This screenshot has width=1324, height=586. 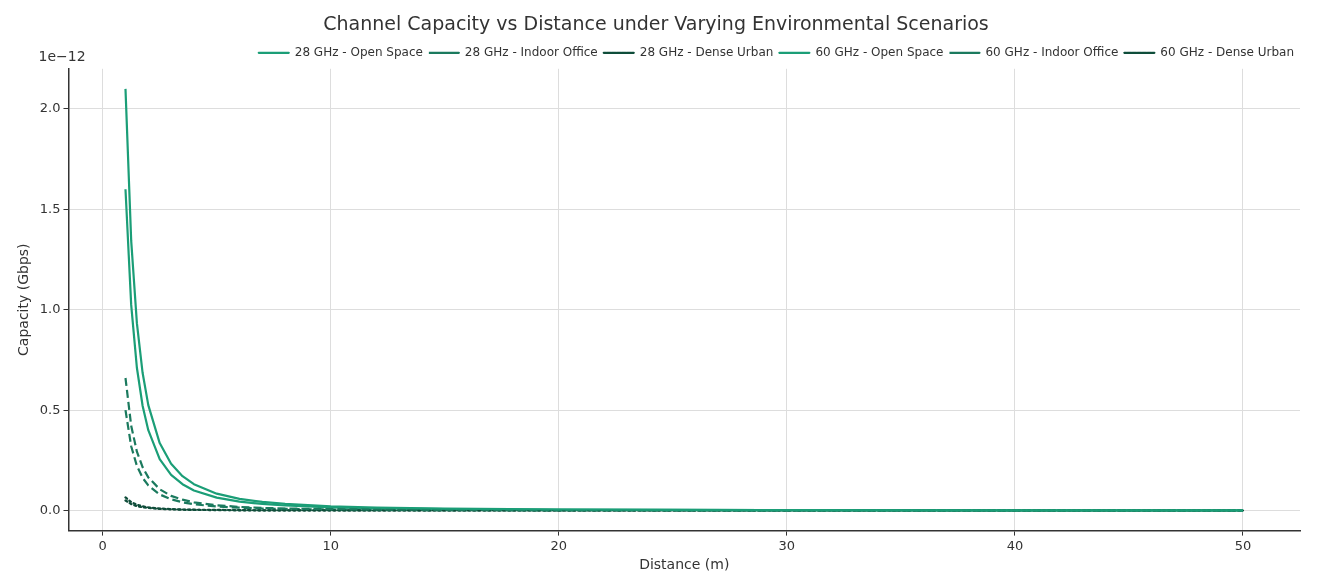 I want to click on chart-title: Channel Capacity vs Distance under Varying Environmental Scenarios, so click(x=656, y=23).